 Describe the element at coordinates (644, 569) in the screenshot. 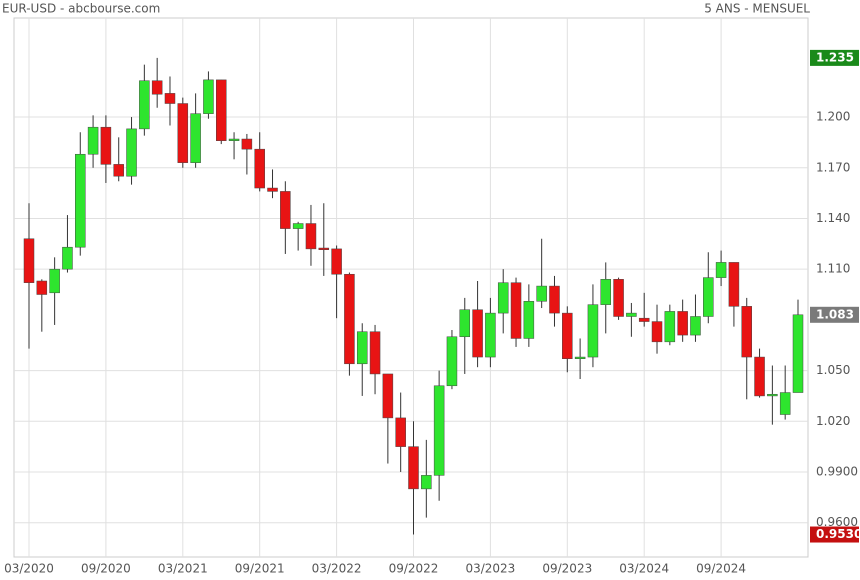

I see `x-tick-label: 03/2024` at that location.